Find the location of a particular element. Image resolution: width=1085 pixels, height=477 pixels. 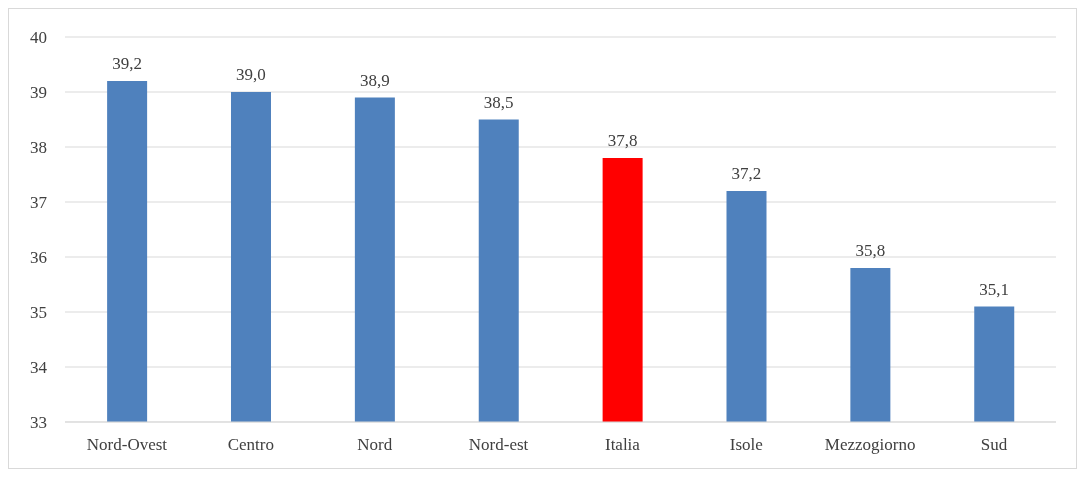

y-tick-label: 35 is located at coordinates (38, 313).